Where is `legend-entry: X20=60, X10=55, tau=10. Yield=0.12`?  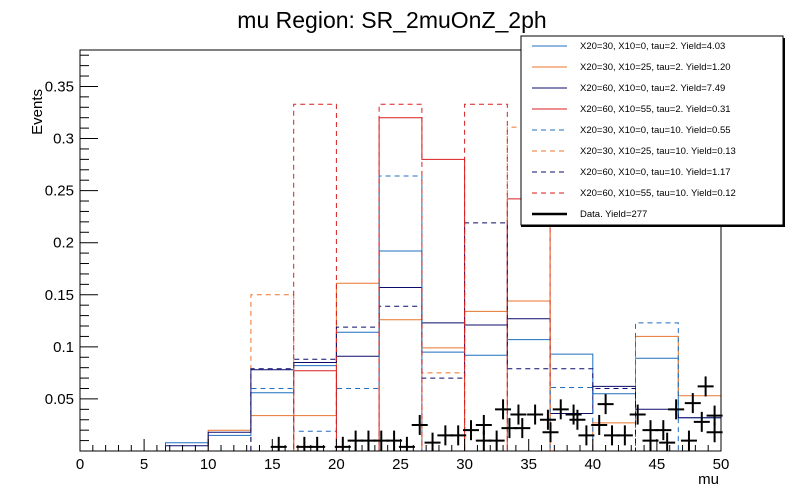 legend-entry: X20=60, X10=55, tau=10. Yield=0.12 is located at coordinates (634, 193).